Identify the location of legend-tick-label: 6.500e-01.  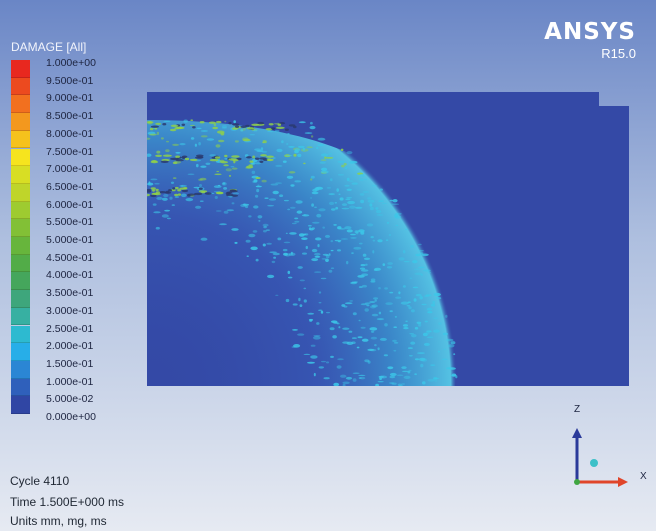
(70, 186).